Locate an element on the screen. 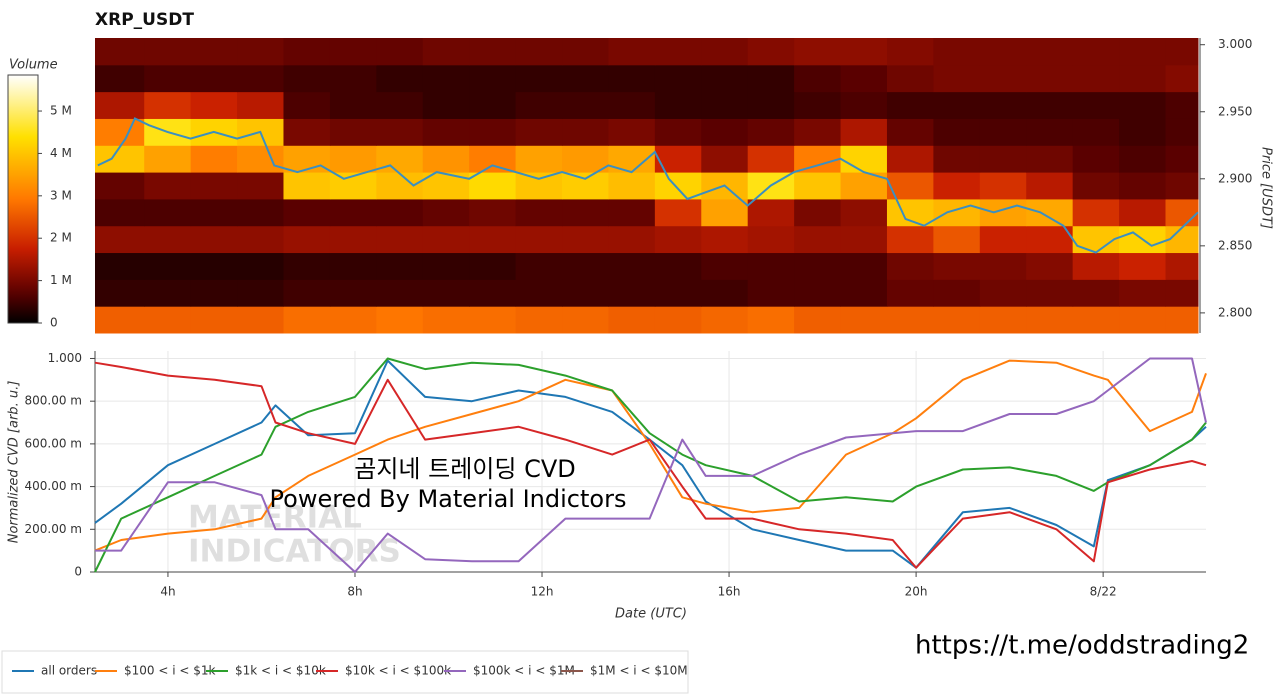 The width and height of the screenshot is (1280, 698). legend-label: all orders is located at coordinates (69, 671).